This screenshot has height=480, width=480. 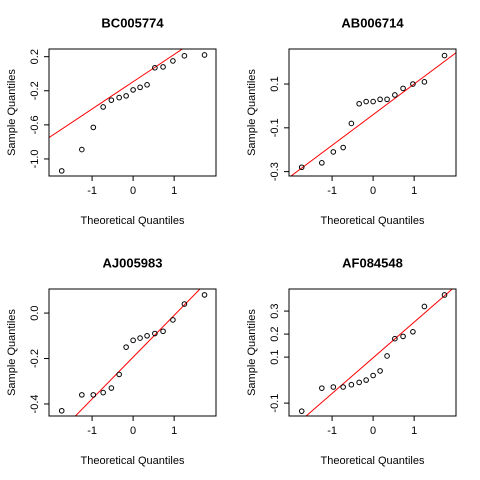 What do you see at coordinates (35, 124) in the screenshot?
I see `y-tick-label: -0.6` at bounding box center [35, 124].